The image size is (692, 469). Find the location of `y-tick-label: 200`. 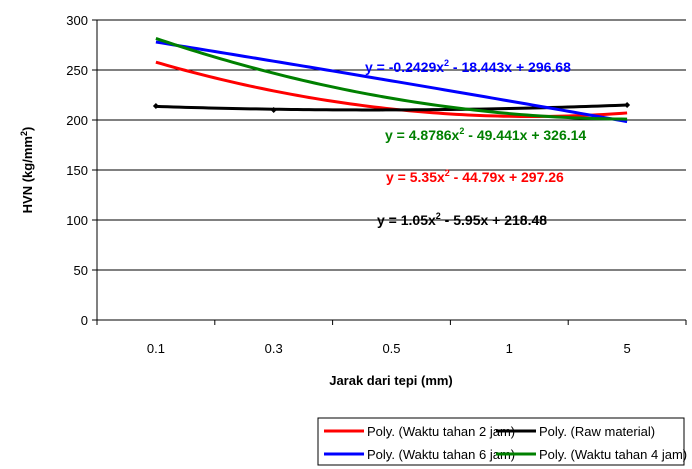

y-tick-label: 200 is located at coordinates (77, 120).